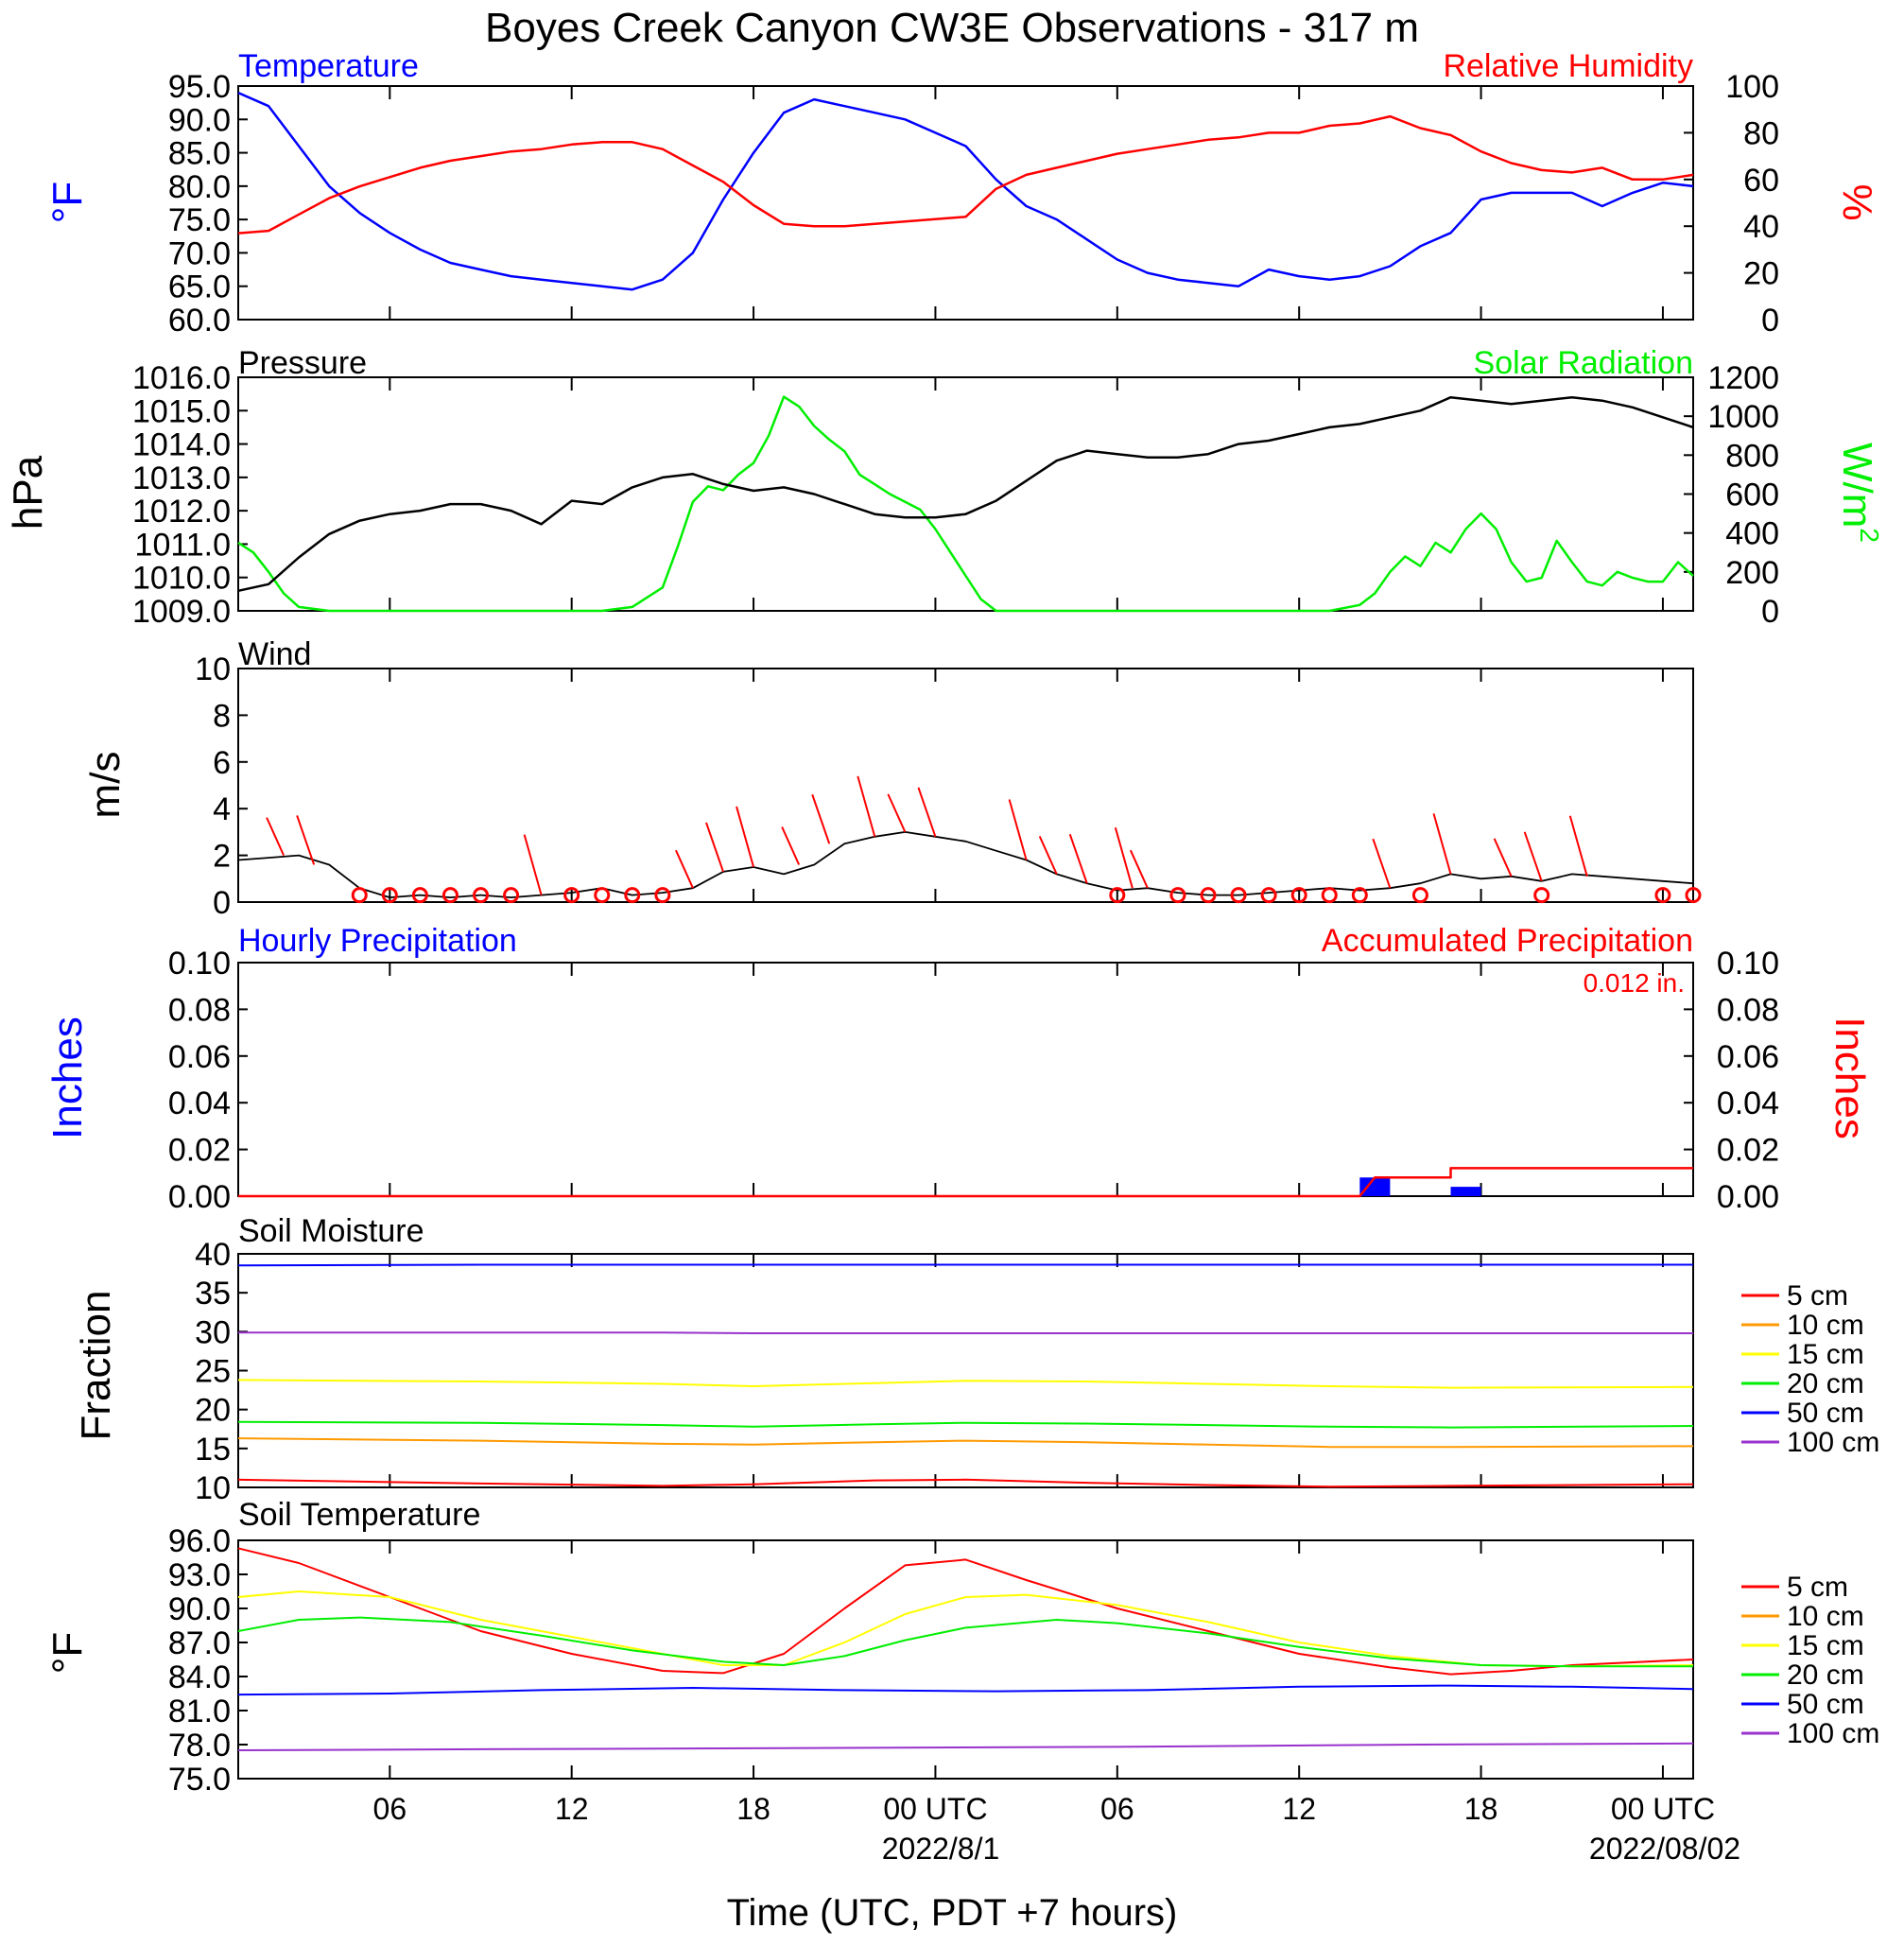  What do you see at coordinates (1752, 496) in the screenshot?
I see `y-tick-label-right: 600` at bounding box center [1752, 496].